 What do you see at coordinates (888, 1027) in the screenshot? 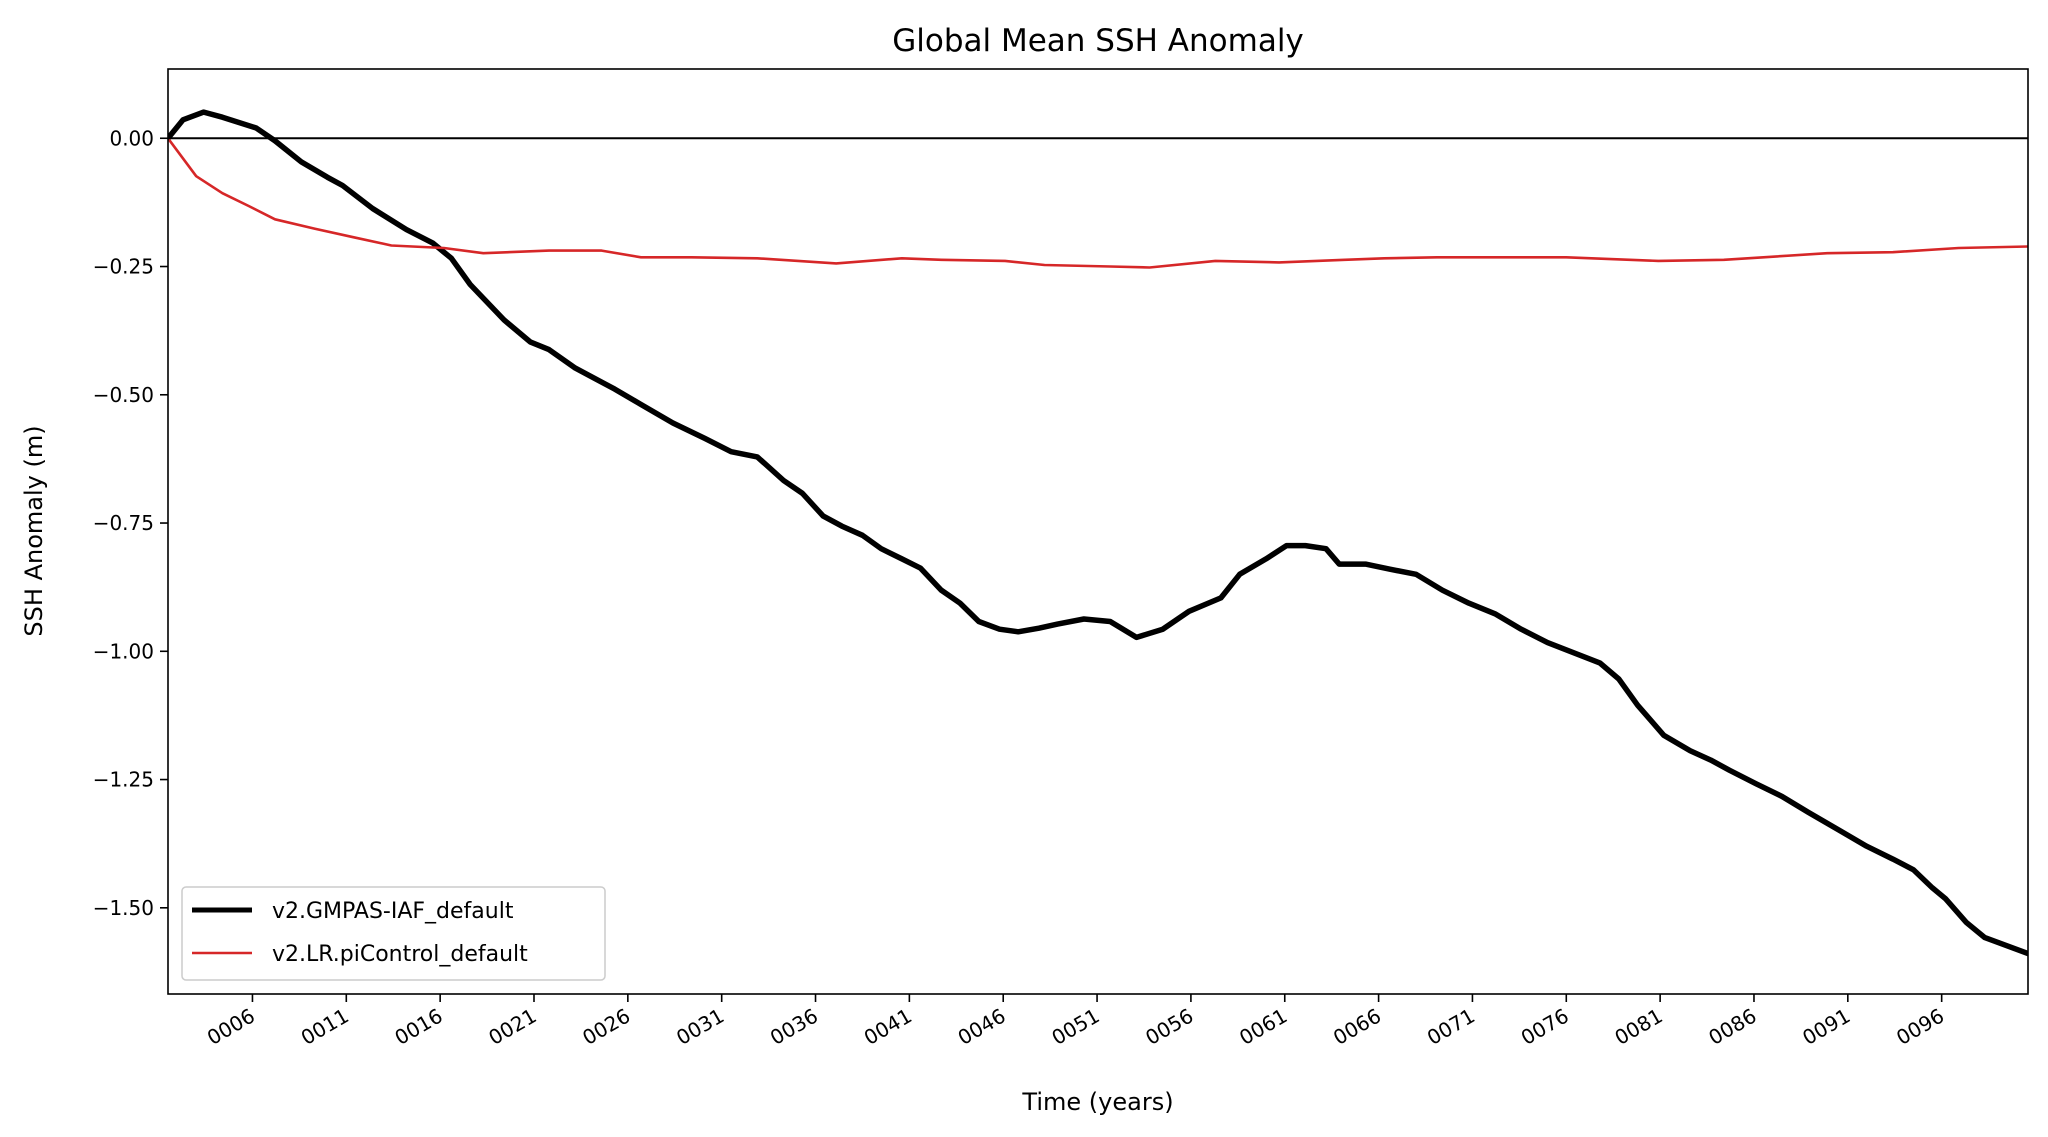
I see `x-tick-label: 0041` at bounding box center [888, 1027].